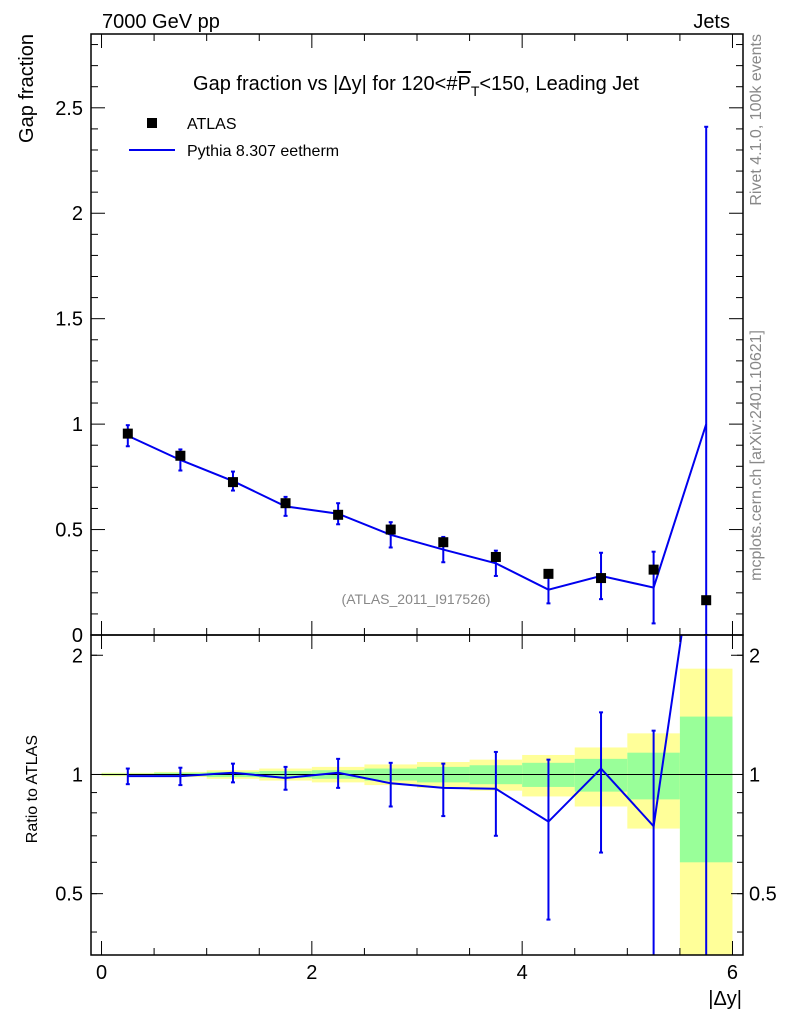 The height and width of the screenshot is (1024, 786). I want to click on main-ytick-label: 2.5, so click(69, 109).